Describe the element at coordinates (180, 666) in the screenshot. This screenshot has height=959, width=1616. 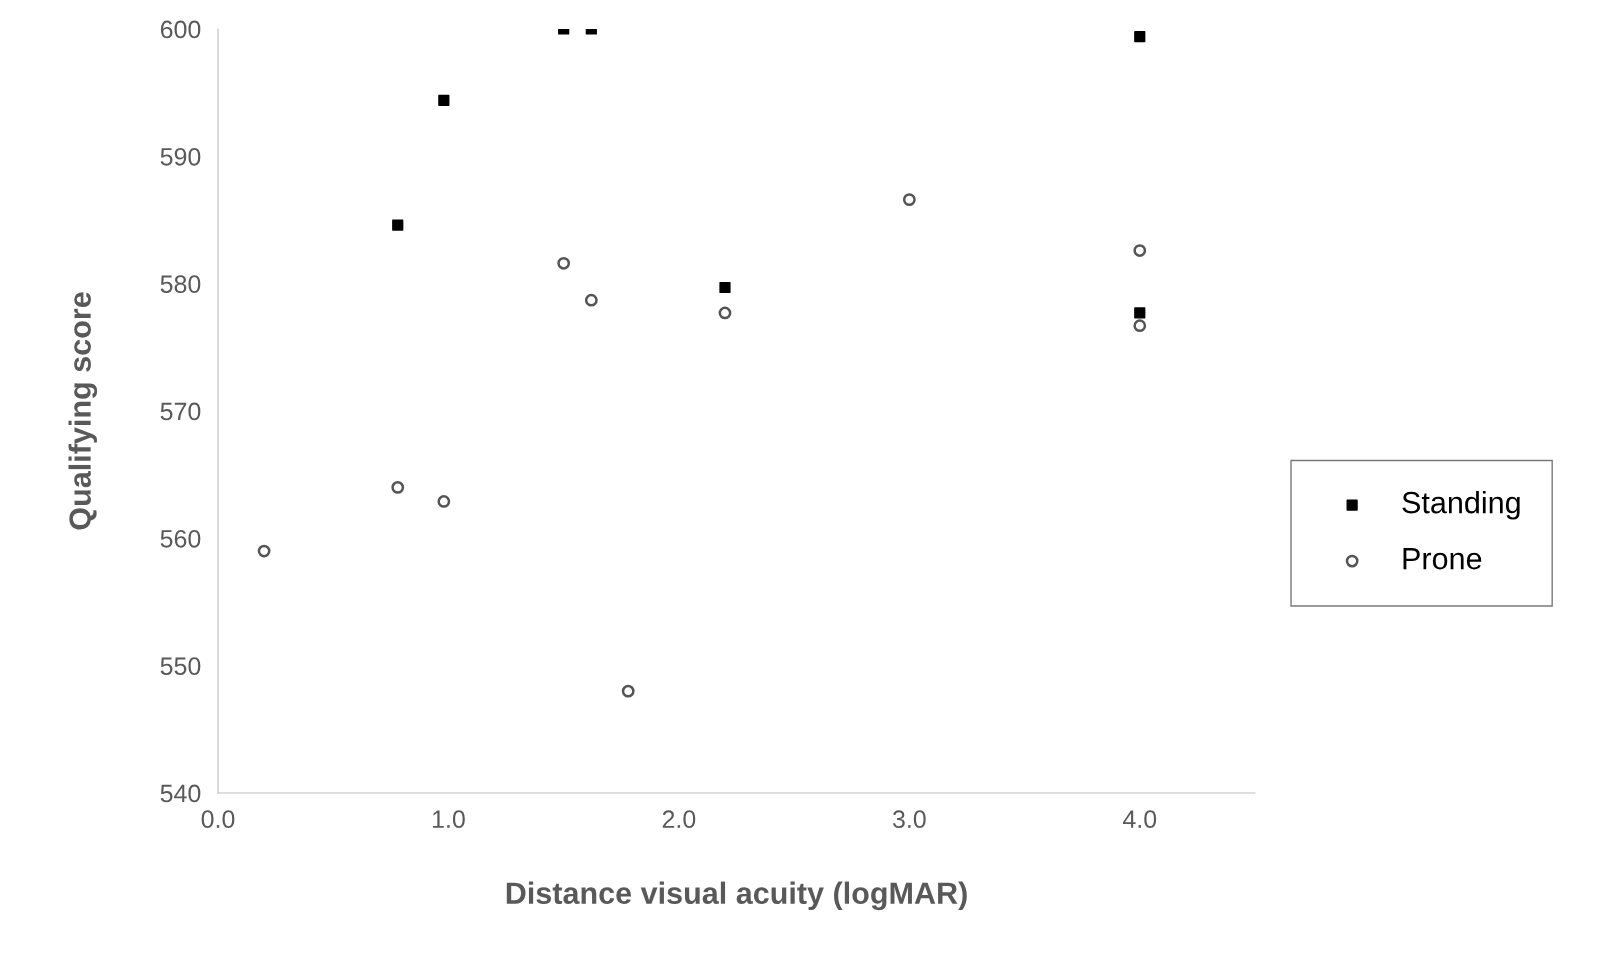
I see `y-tick-label: 550` at that location.